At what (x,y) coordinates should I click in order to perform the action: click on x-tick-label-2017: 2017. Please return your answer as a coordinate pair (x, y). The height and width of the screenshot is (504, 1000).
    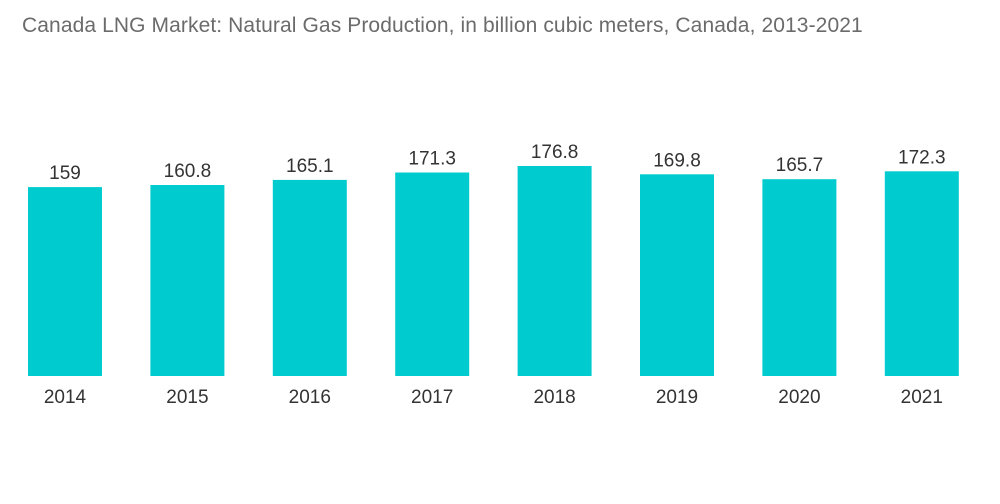
    Looking at the image, I should click on (432, 397).